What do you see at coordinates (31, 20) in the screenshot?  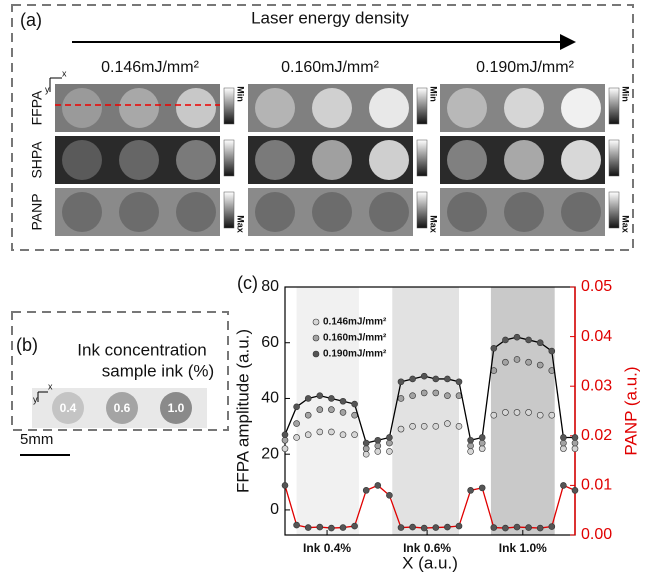 I see `panel-label: (a)` at bounding box center [31, 20].